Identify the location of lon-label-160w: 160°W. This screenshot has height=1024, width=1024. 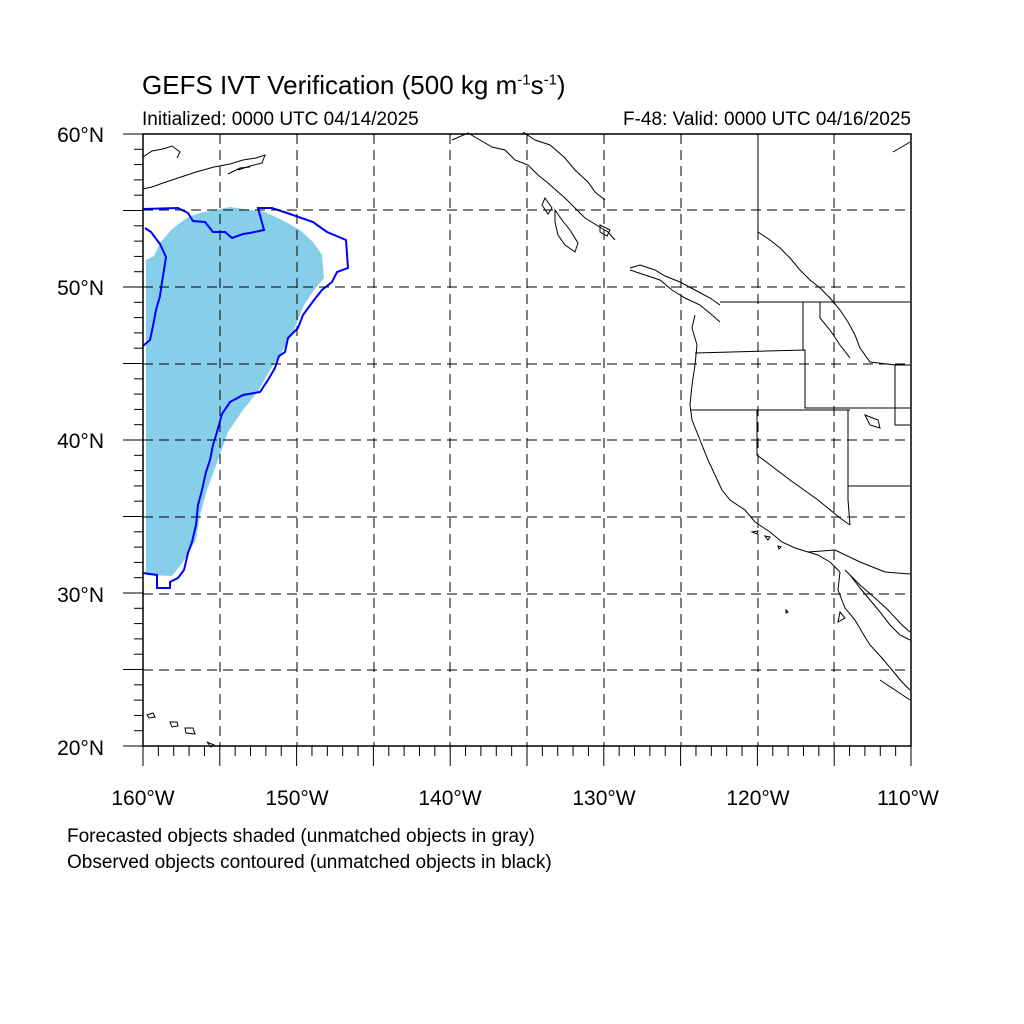
(142, 798).